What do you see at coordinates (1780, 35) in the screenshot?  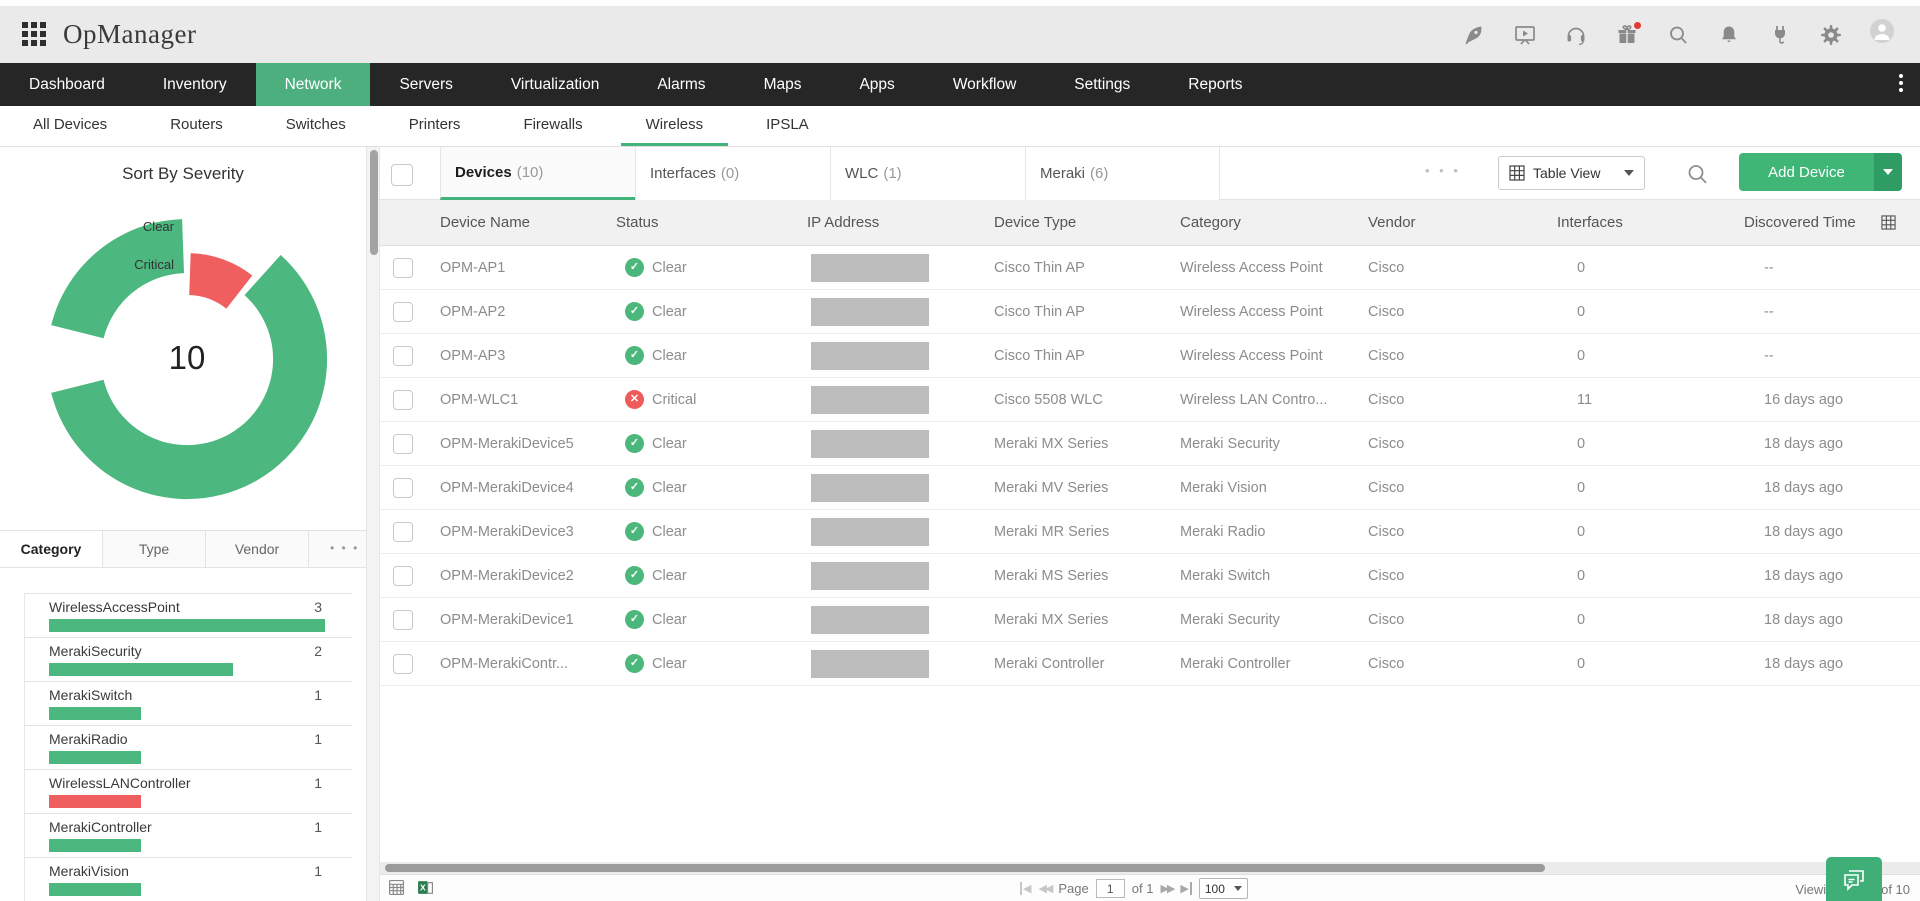 I see `plug-icon` at bounding box center [1780, 35].